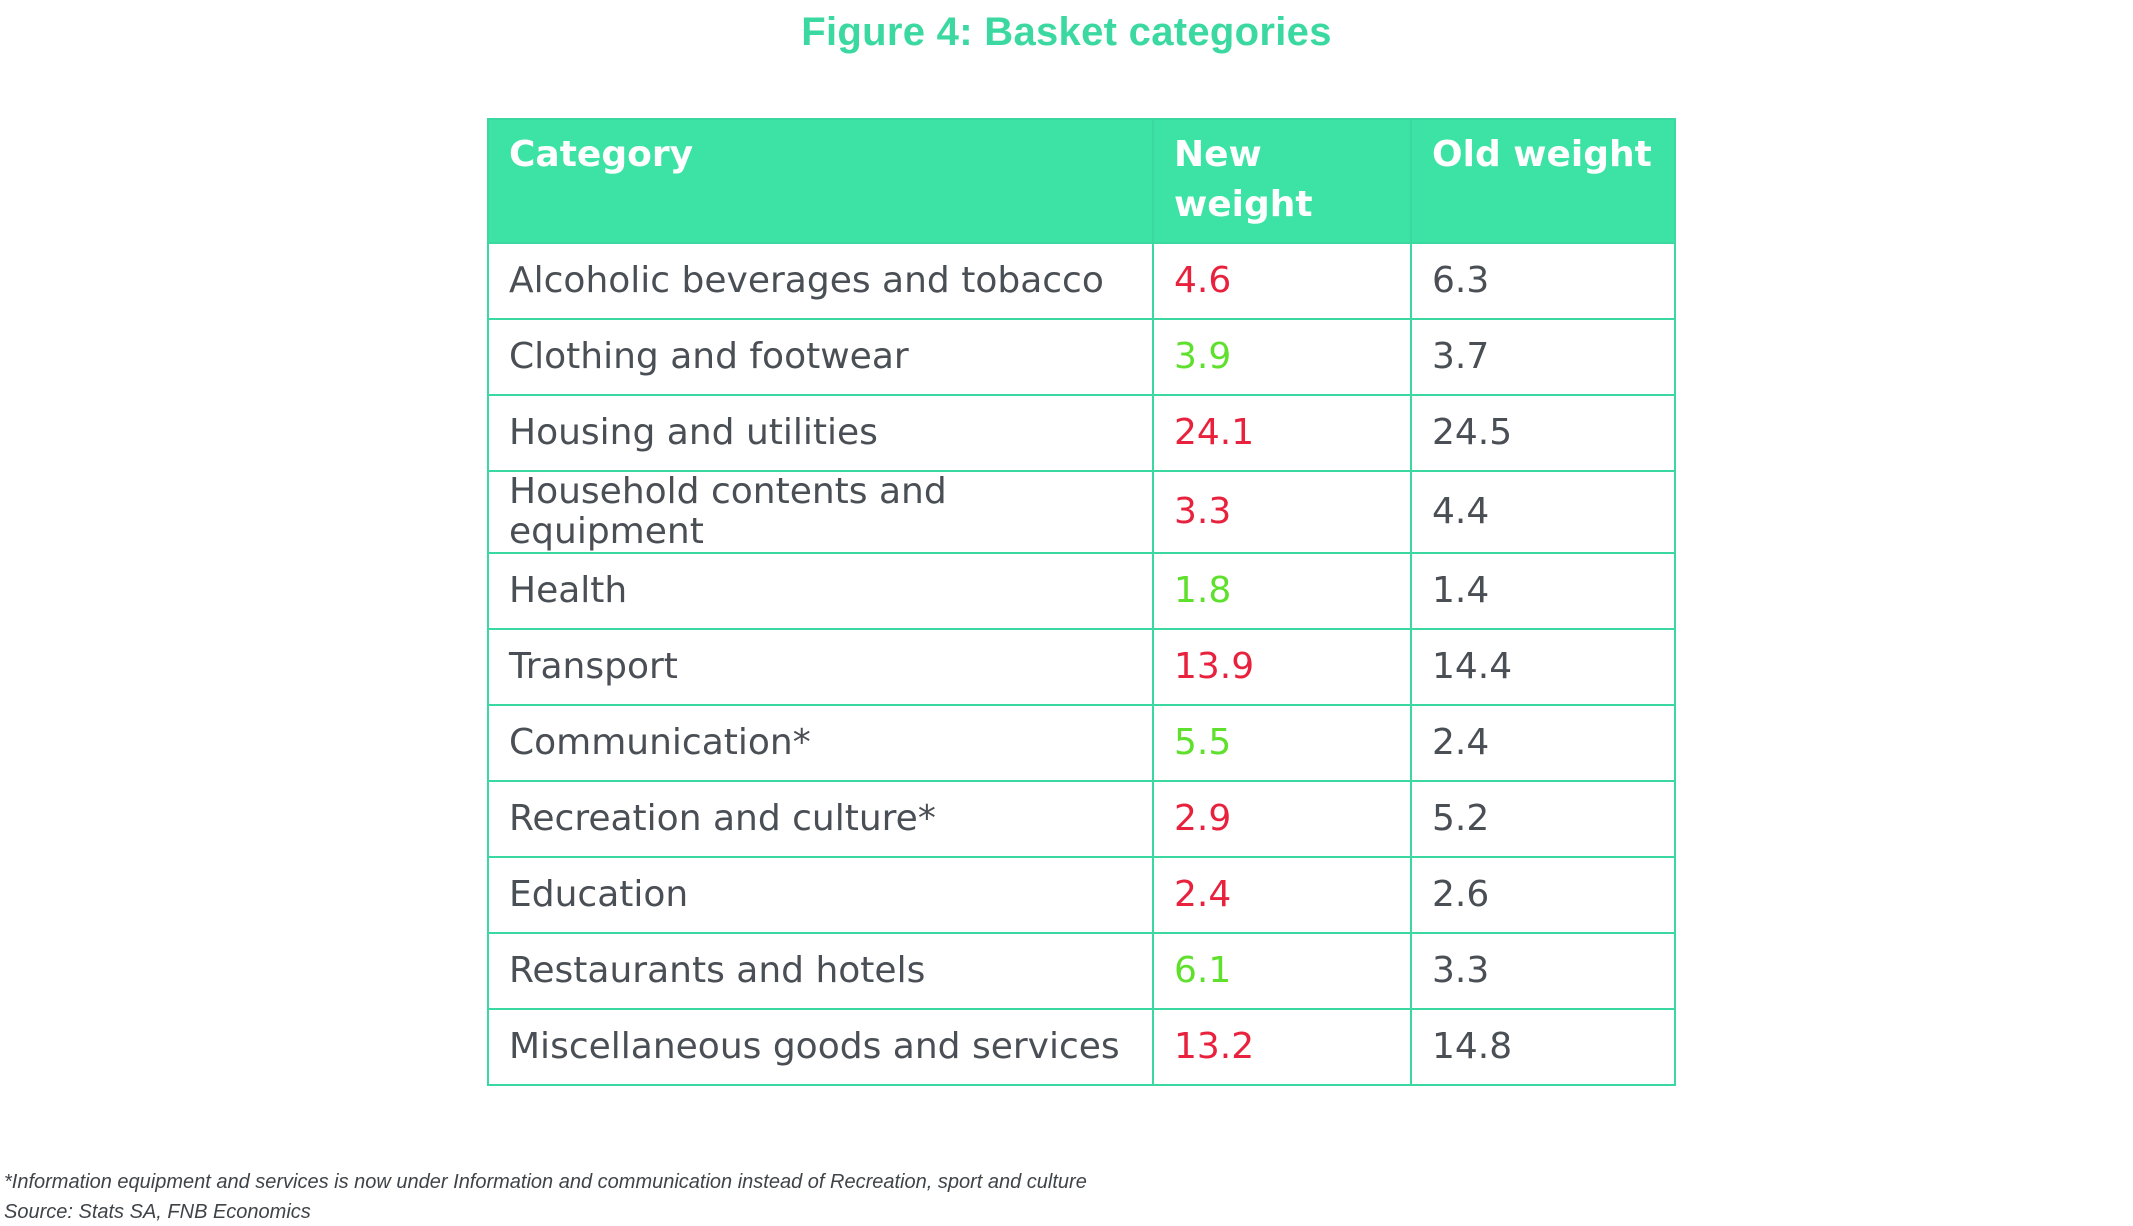  I want to click on new-weight-cell: 3.3, so click(1282, 512).